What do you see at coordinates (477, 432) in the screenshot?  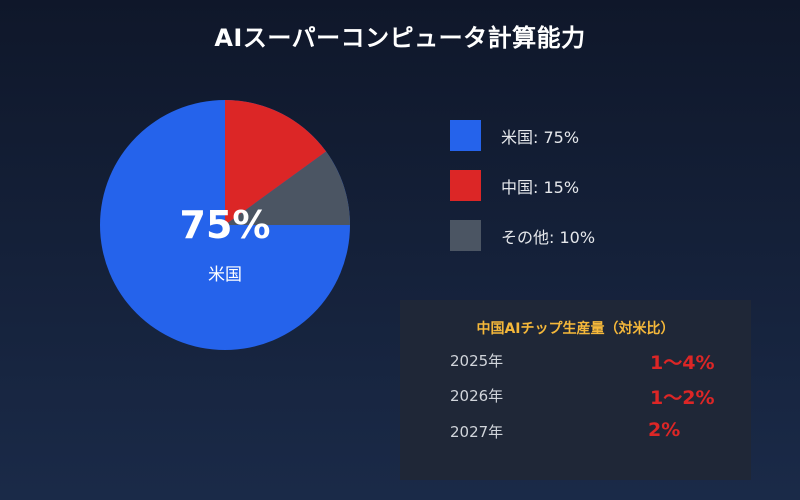 I see `panel-year: 2027年` at bounding box center [477, 432].